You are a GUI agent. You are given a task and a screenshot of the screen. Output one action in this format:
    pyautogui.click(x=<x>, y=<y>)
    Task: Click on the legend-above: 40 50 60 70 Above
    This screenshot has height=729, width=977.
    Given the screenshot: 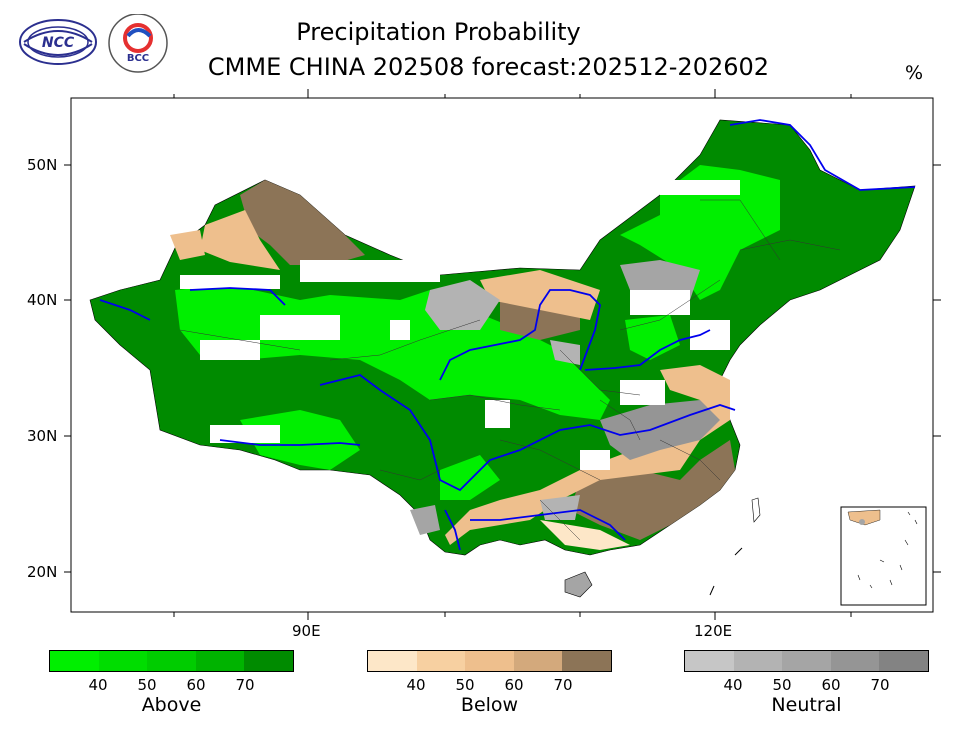 What is the action you would take?
    pyautogui.click(x=171, y=671)
    